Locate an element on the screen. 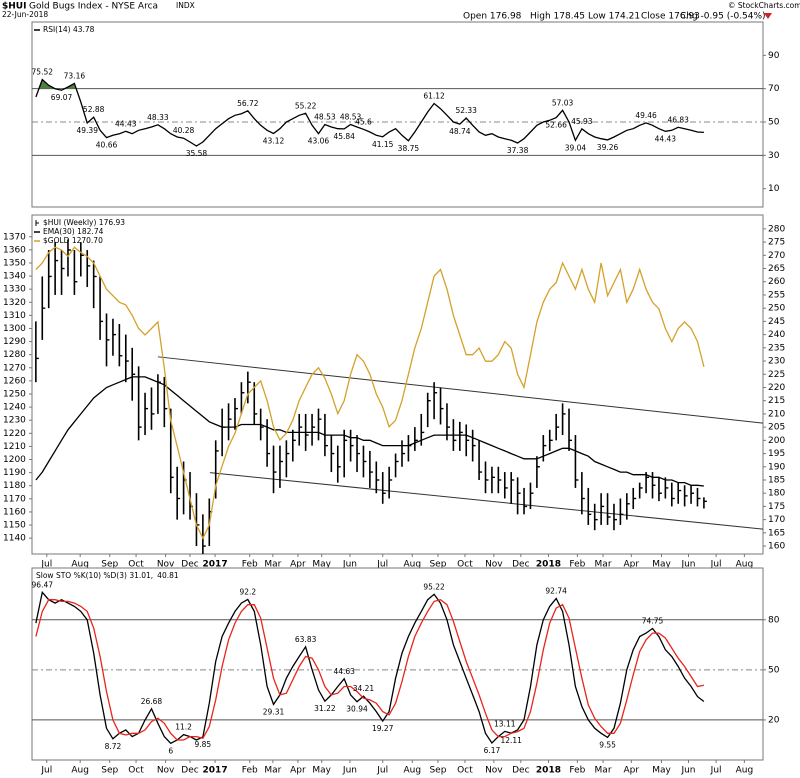  y2-tick-label: 1260 is located at coordinates (14, 381).